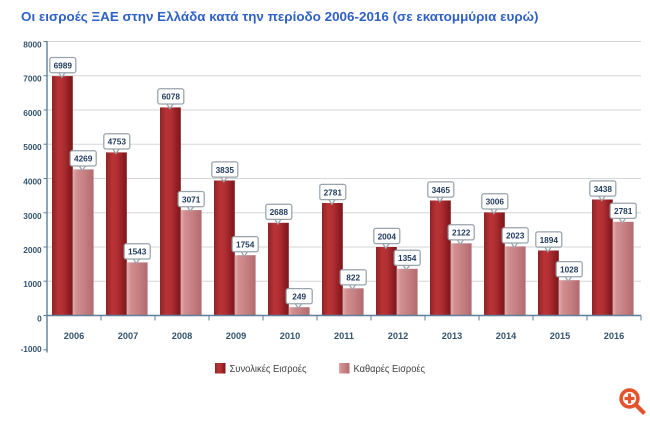  What do you see at coordinates (128, 336) in the screenshot?
I see `svg-text: 2007` at bounding box center [128, 336].